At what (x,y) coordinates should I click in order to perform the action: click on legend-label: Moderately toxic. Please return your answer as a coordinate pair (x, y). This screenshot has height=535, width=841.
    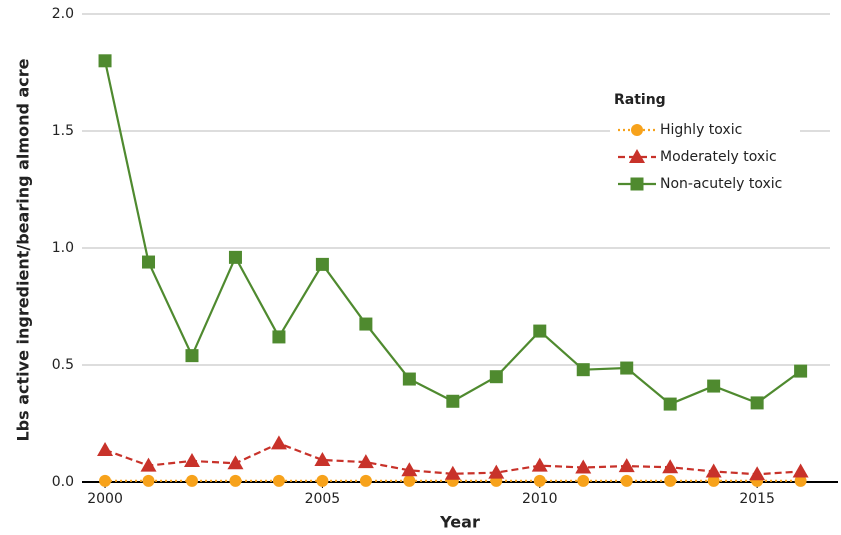
    Looking at the image, I should click on (718, 157).